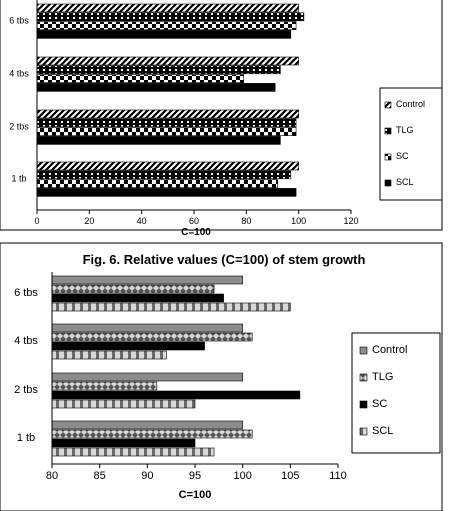  What do you see at coordinates (350, 221) in the screenshot?
I see `x-tick-label: 120` at bounding box center [350, 221].